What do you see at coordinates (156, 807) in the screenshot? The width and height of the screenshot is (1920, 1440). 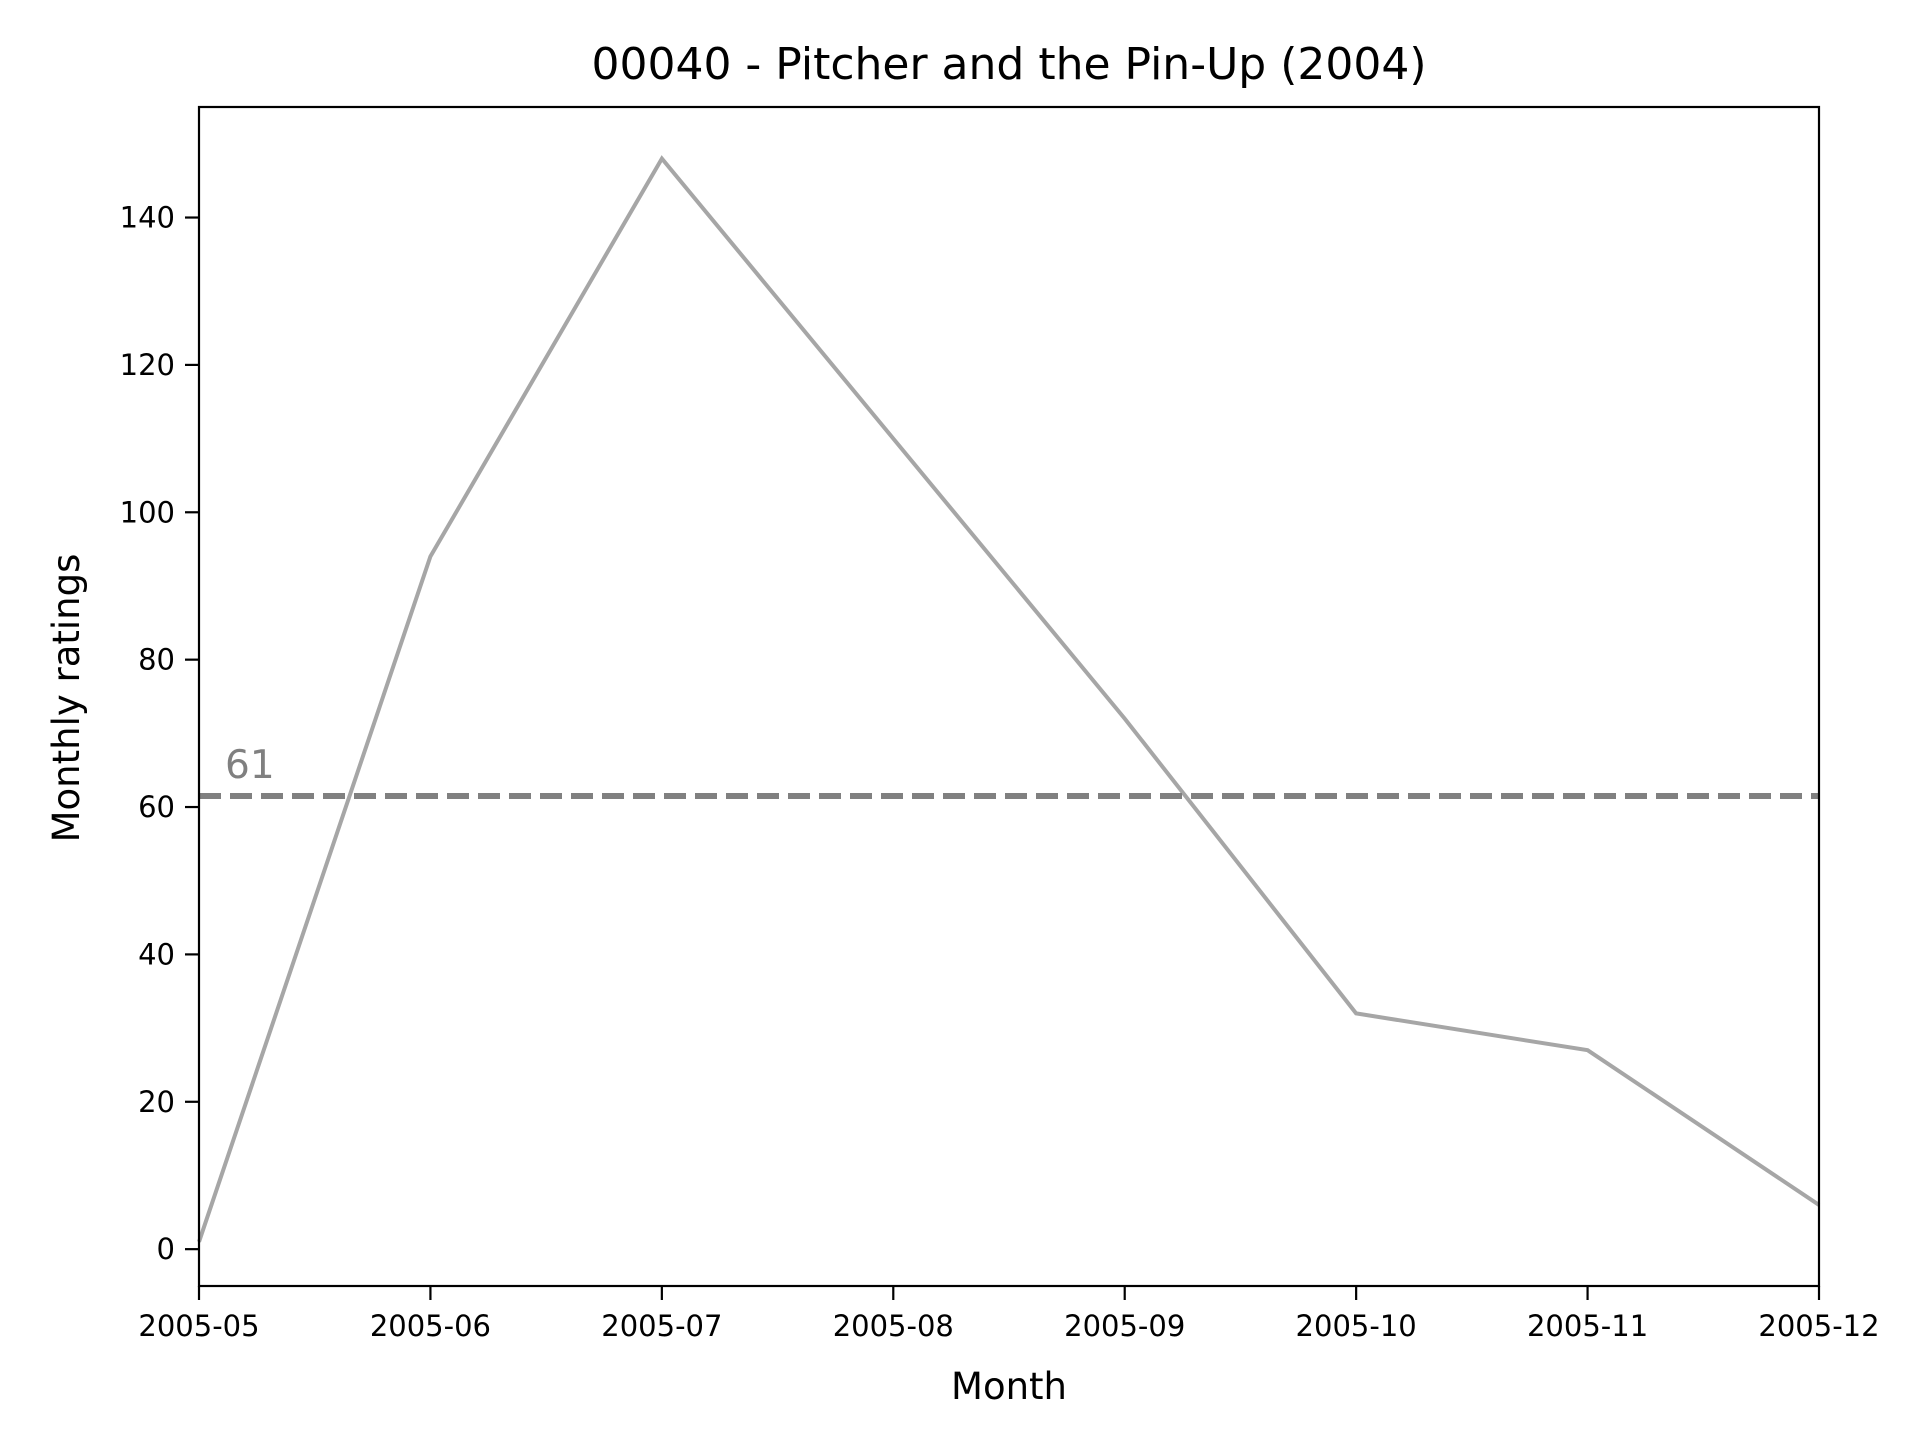 I see `y-tick-label: 60` at bounding box center [156, 807].